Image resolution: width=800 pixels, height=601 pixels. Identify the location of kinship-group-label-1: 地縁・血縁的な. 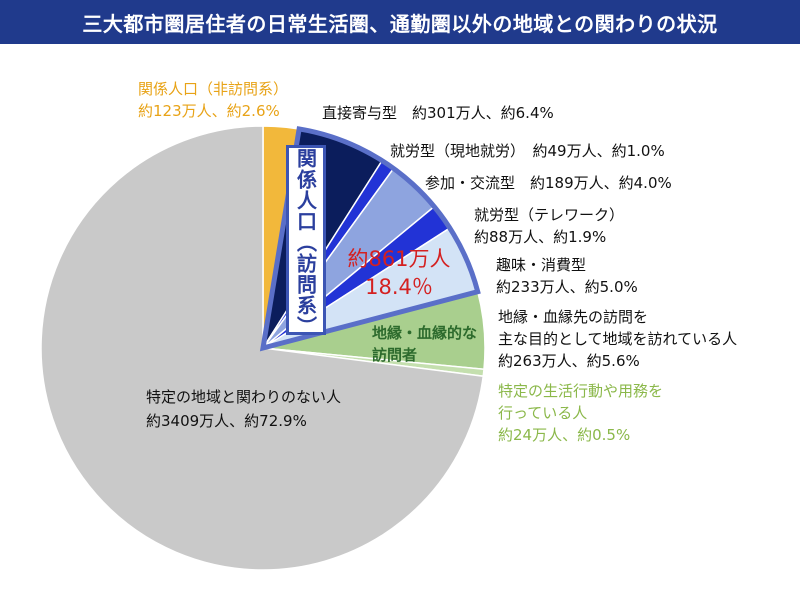
(425, 333).